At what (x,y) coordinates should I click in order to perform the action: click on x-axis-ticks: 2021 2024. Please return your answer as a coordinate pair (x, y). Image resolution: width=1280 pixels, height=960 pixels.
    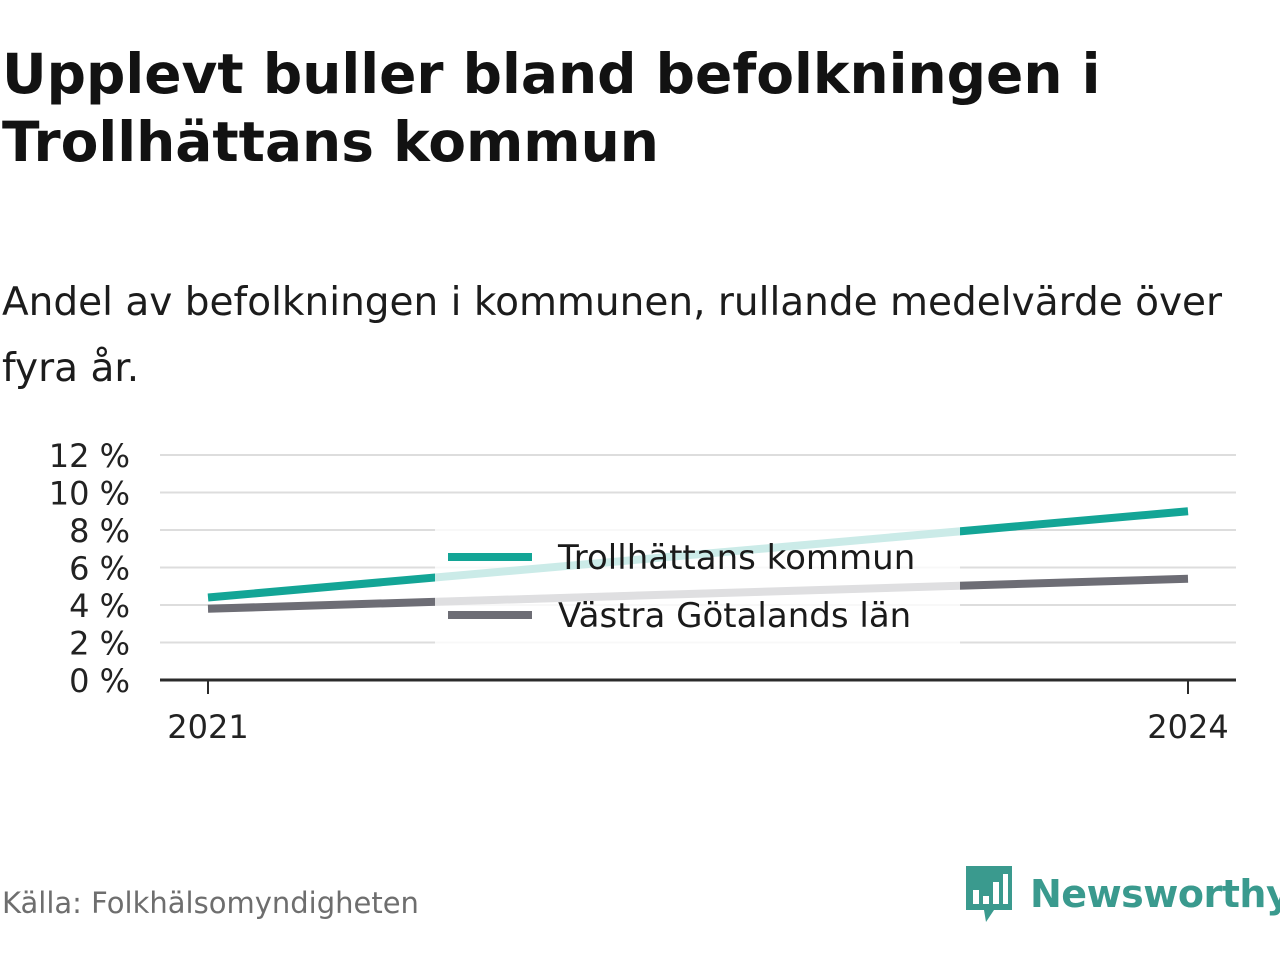
    Looking at the image, I should click on (698, 713).